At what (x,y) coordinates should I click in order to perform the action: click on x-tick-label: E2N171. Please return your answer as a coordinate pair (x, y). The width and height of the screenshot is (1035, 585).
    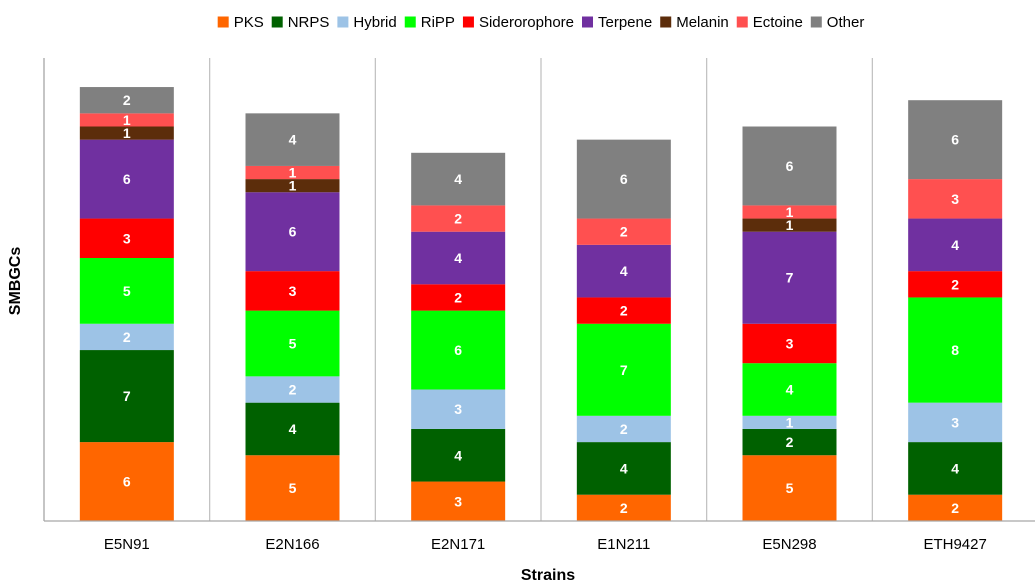
    Looking at the image, I should click on (458, 544).